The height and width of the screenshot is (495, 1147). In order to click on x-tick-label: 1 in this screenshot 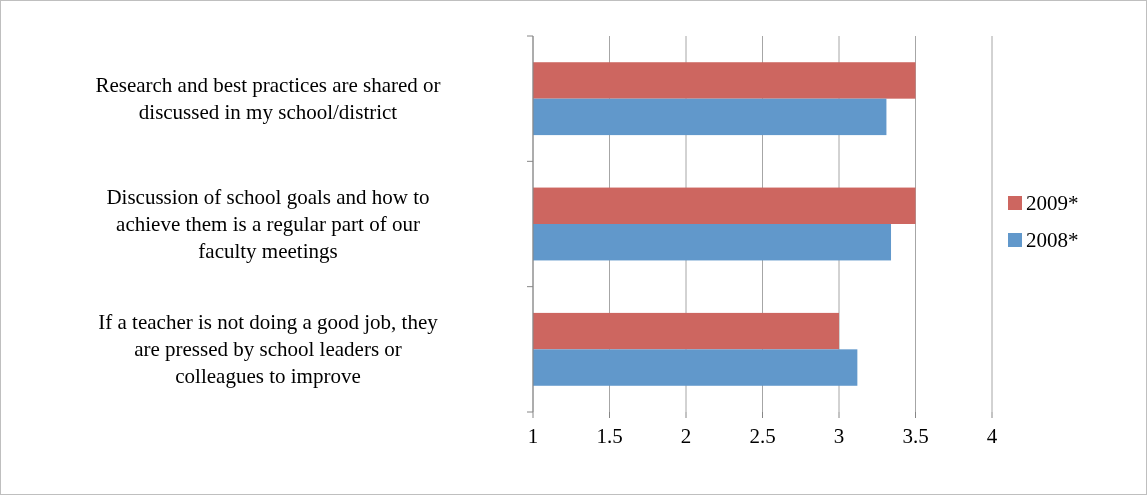, I will do `click(533, 436)`.